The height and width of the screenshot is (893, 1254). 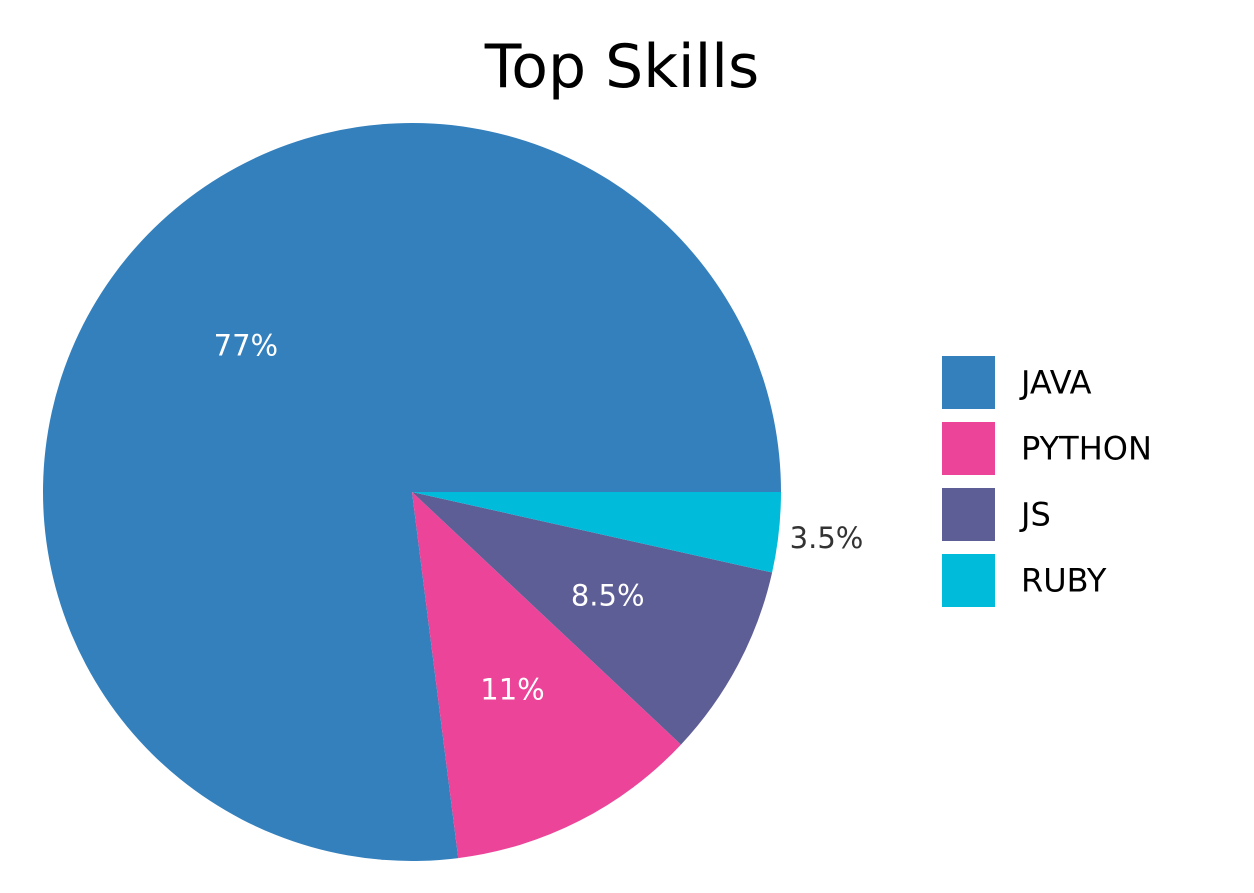 I want to click on slice-label-java: 77%, so click(x=246, y=346).